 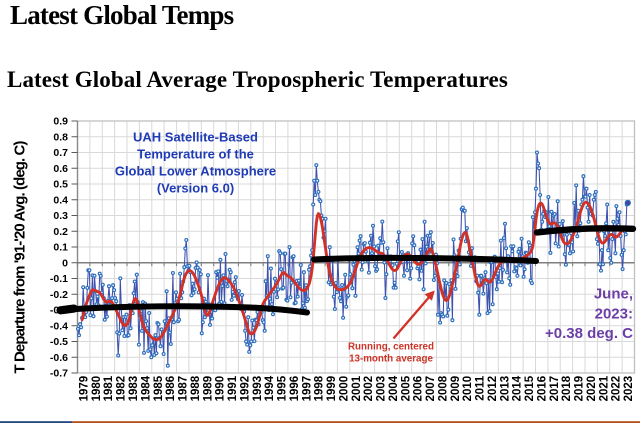 I want to click on svg-text: 1982, so click(x=122, y=389).